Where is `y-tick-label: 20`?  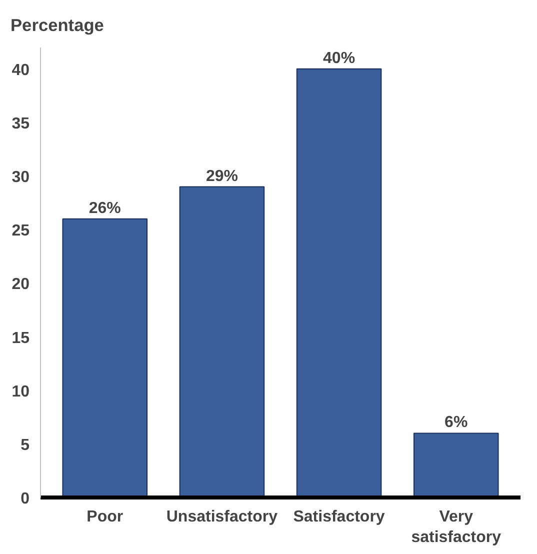 y-tick-label: 20 is located at coordinates (21, 285).